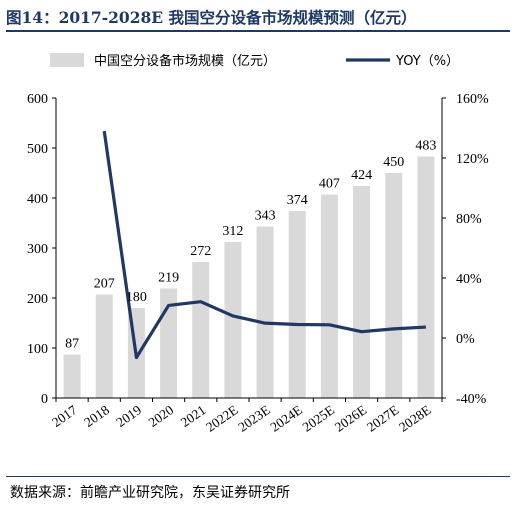 This screenshot has width=516, height=507. I want to click on bar-2026E, so click(362, 292).